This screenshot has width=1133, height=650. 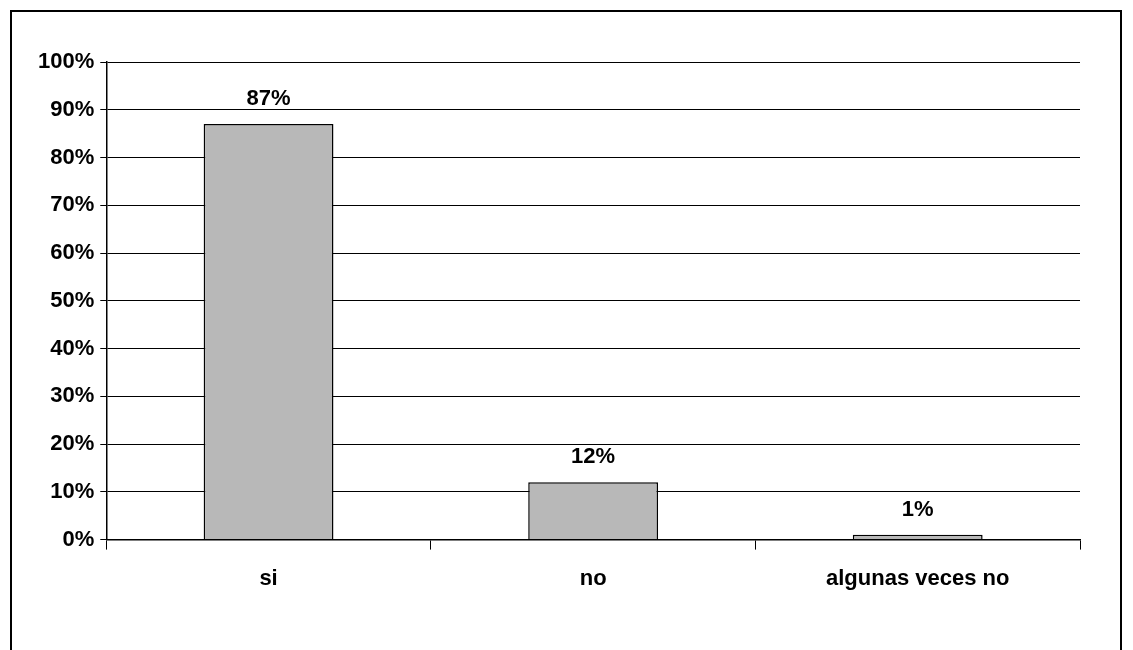 I want to click on x-tick-label: no, so click(x=593, y=577).